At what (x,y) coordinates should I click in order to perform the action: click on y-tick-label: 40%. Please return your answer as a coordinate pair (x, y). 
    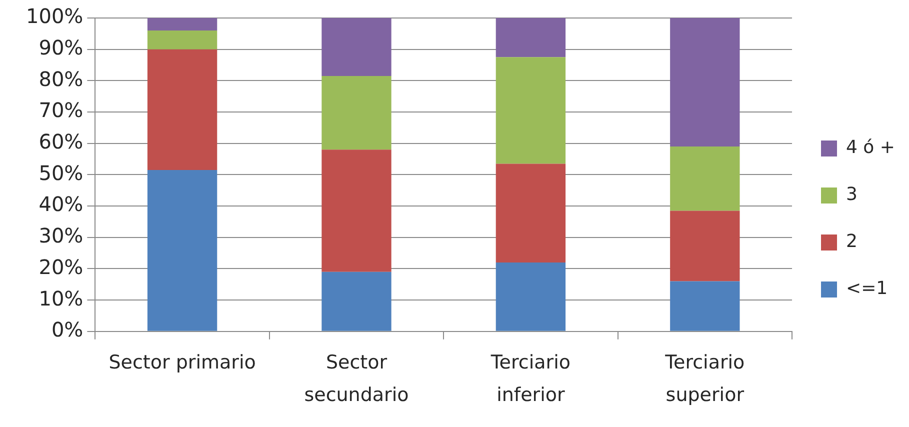
    Looking at the image, I should click on (61, 204).